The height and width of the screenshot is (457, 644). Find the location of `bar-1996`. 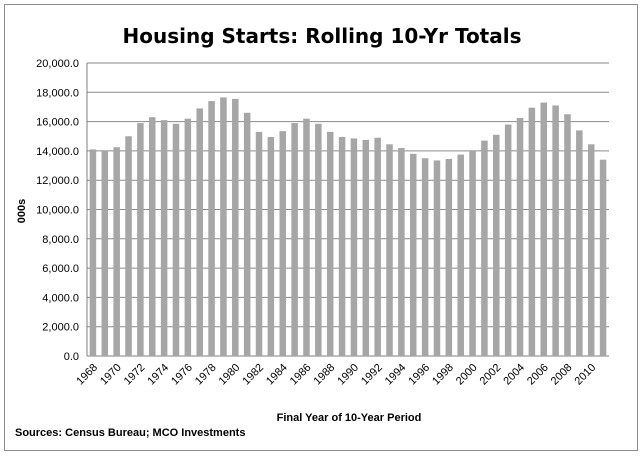

bar-1996 is located at coordinates (425, 257).